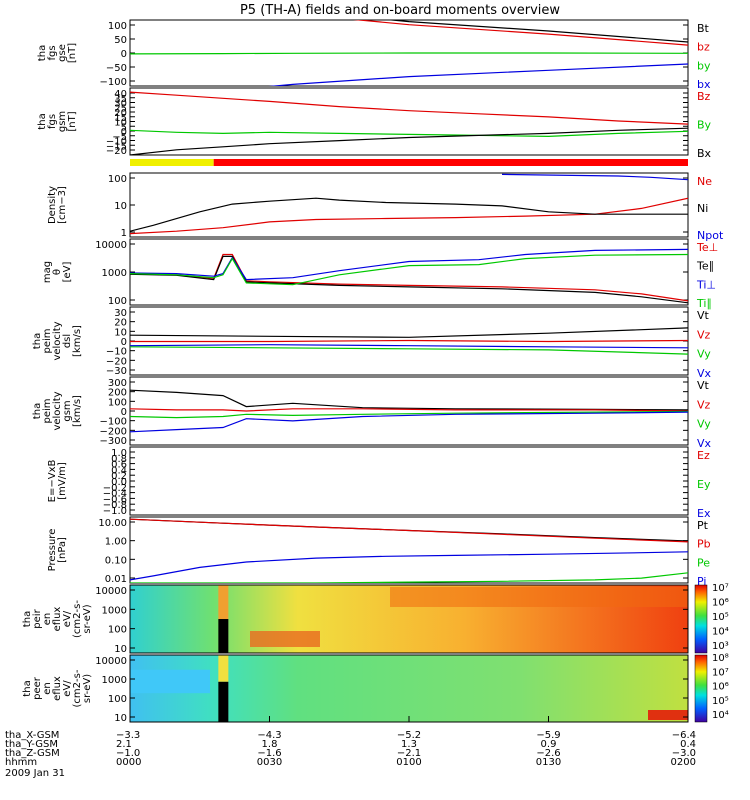  What do you see at coordinates (77, 411) in the screenshot?
I see `ylabel-line: [km/s]` at bounding box center [77, 411].